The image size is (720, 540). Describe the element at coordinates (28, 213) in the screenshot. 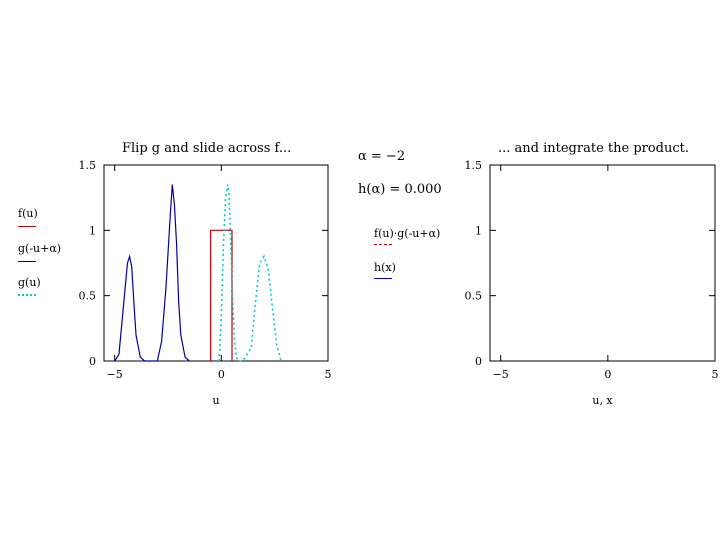

I see `legend-f-label: f(u)` at that location.